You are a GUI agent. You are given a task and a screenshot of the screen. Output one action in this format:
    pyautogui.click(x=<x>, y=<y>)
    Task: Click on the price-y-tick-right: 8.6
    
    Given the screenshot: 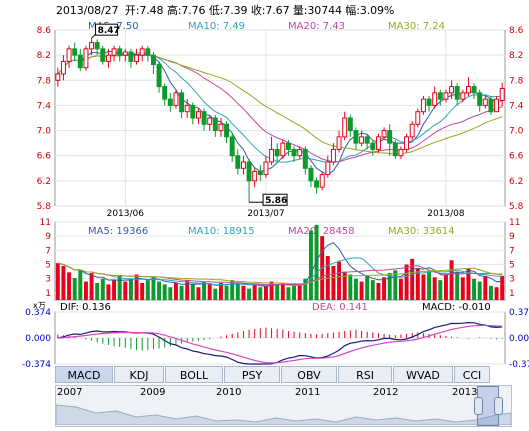 What is the action you would take?
    pyautogui.click(x=516, y=31)
    